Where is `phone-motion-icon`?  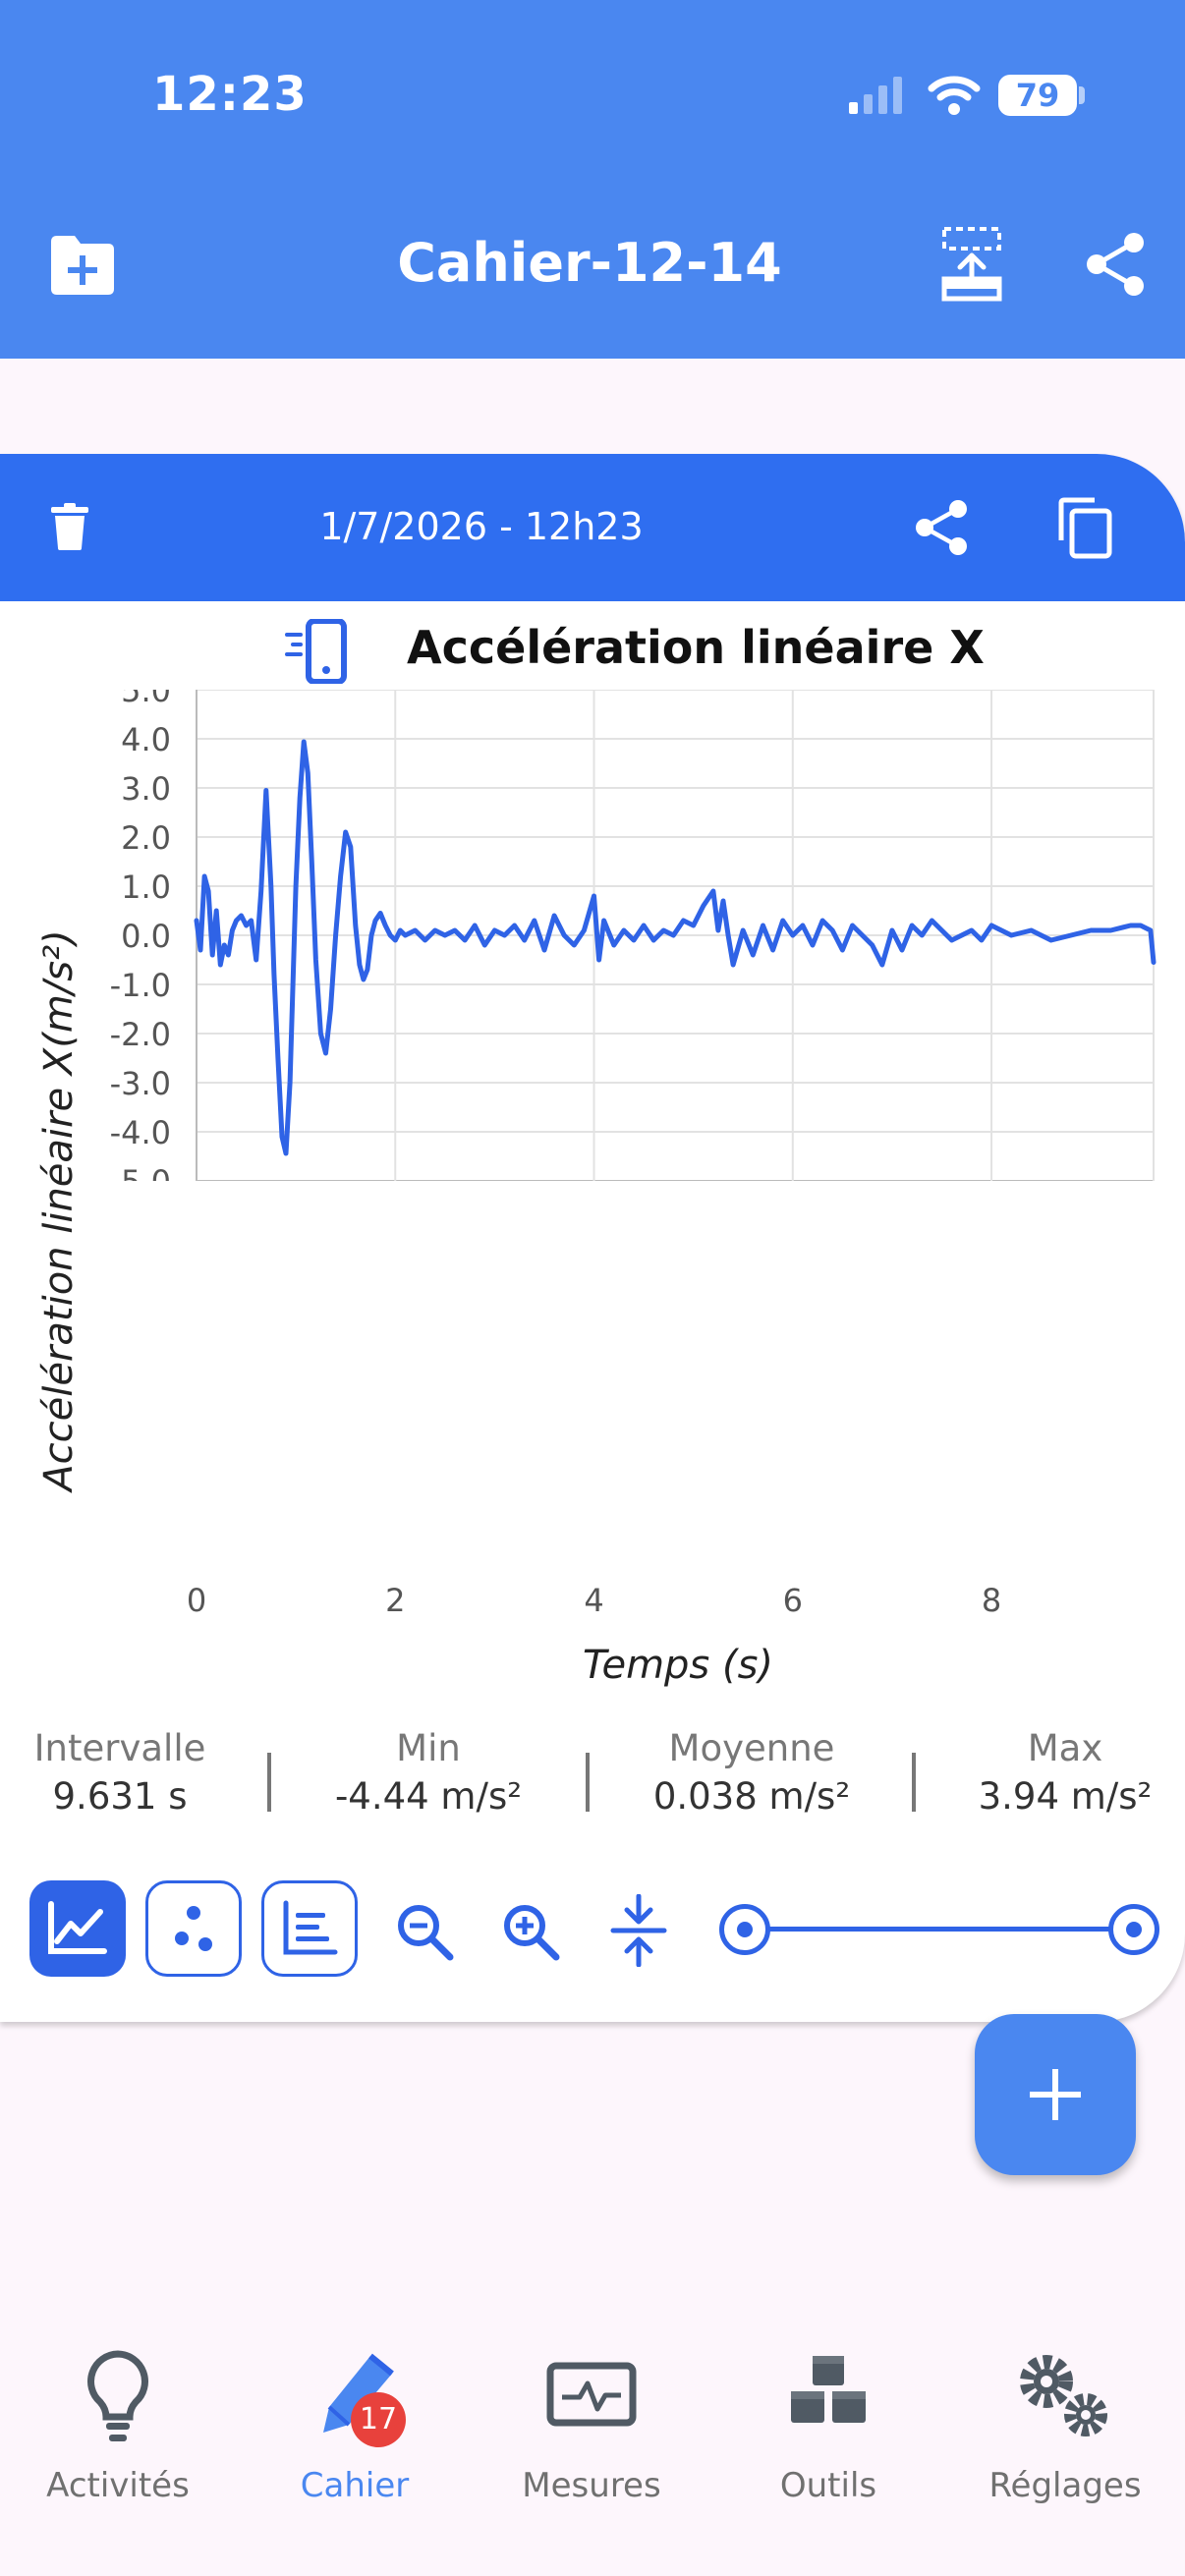 phone-motion-icon is located at coordinates (316, 651).